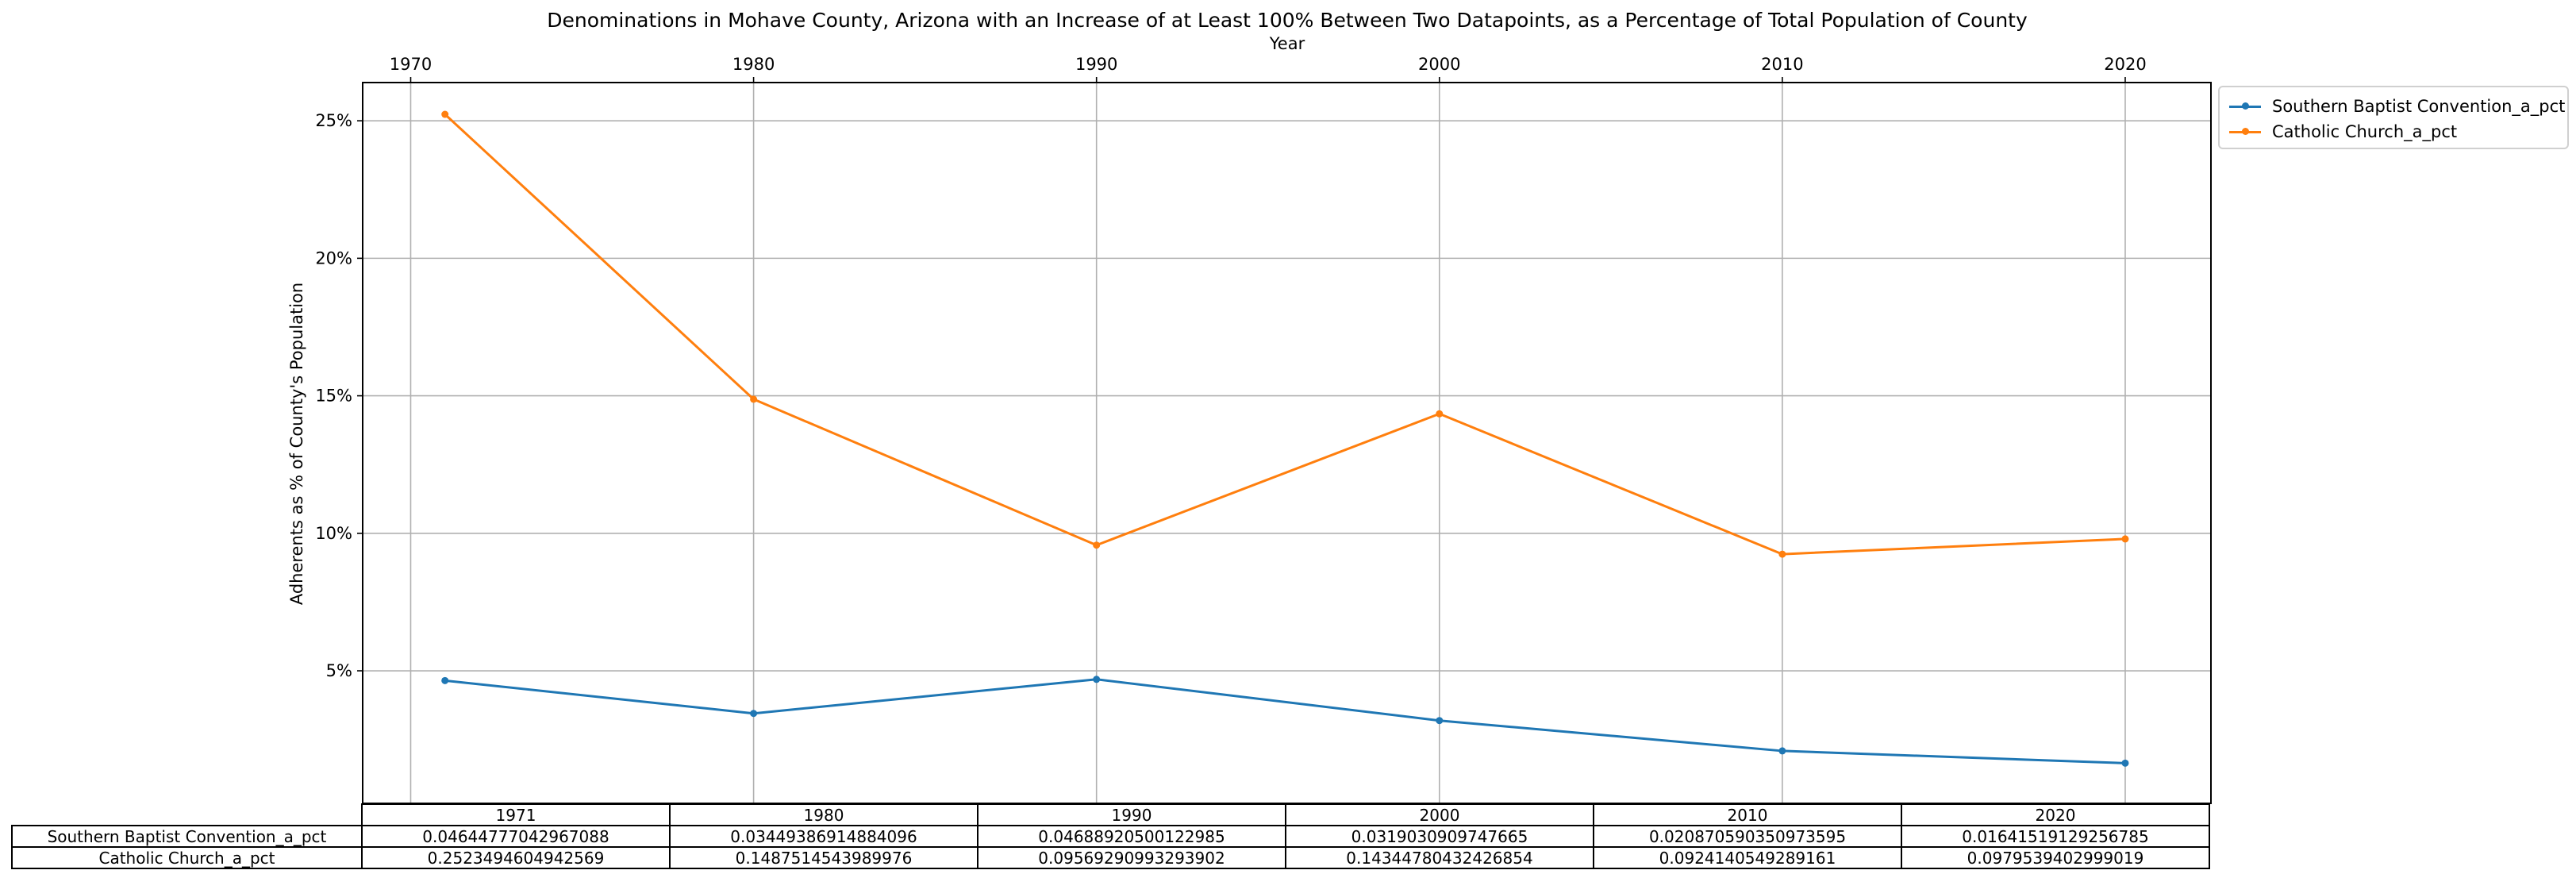 The height and width of the screenshot is (874, 2576). I want to click on x-tick-label: 1990, so click(1096, 64).